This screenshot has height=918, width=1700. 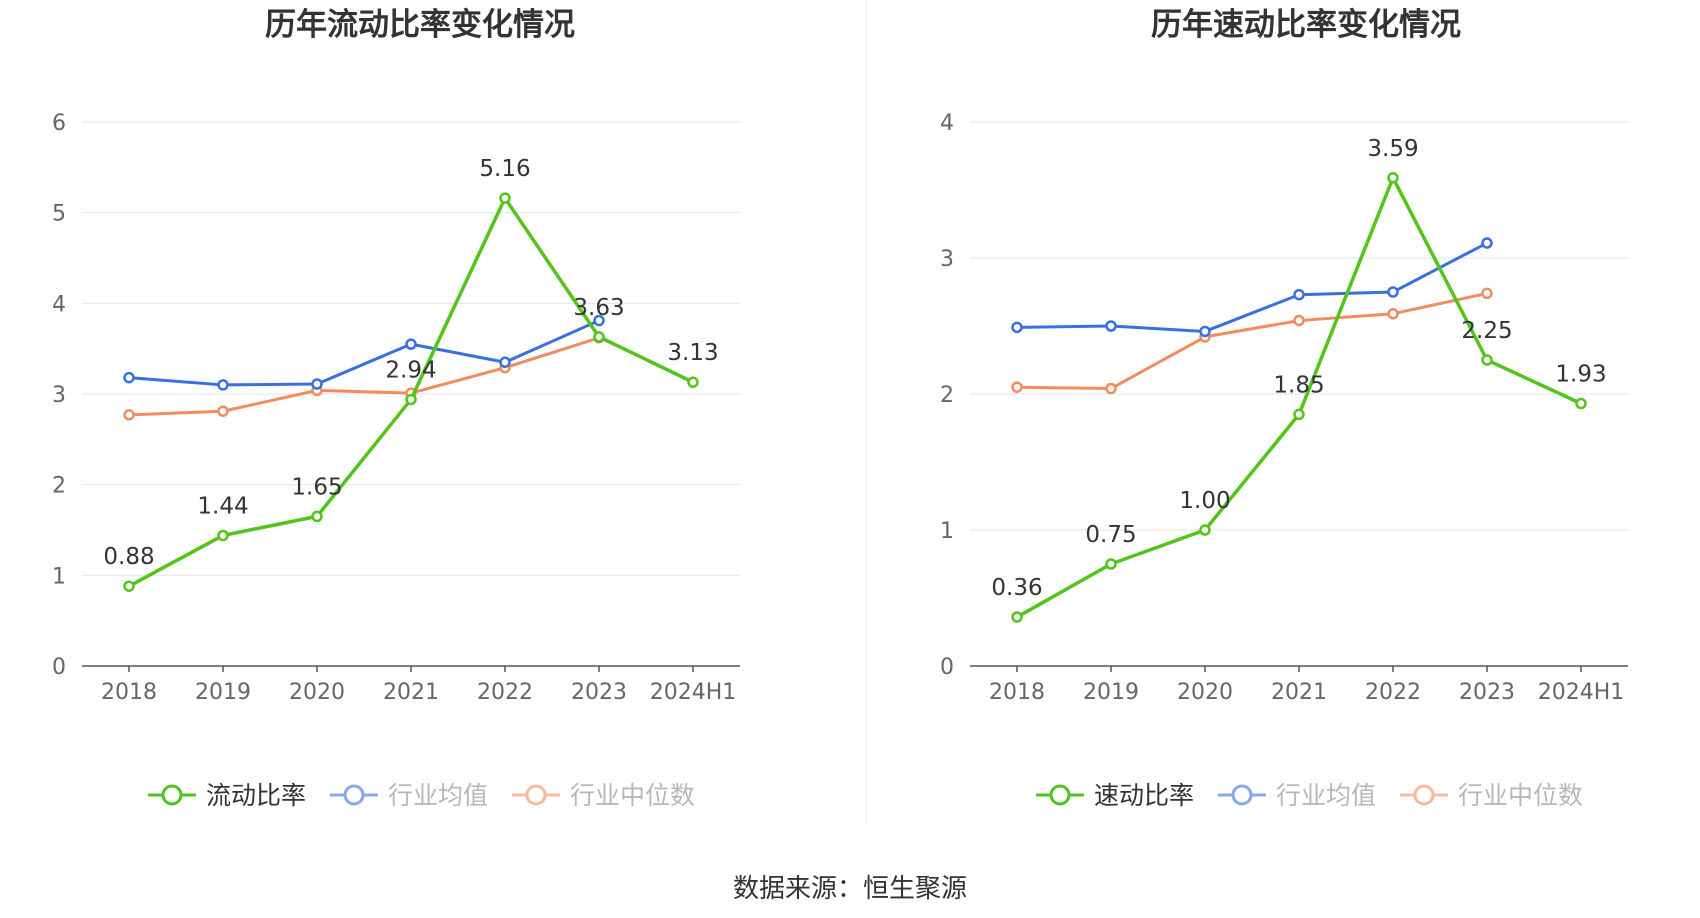 What do you see at coordinates (410, 370) in the screenshot?
I see `data-label: 2.94` at bounding box center [410, 370].